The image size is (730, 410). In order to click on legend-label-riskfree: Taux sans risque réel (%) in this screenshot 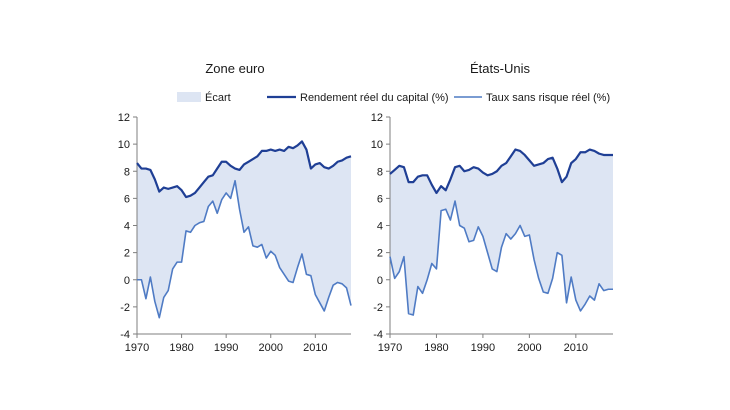, I will do `click(548, 98)`.